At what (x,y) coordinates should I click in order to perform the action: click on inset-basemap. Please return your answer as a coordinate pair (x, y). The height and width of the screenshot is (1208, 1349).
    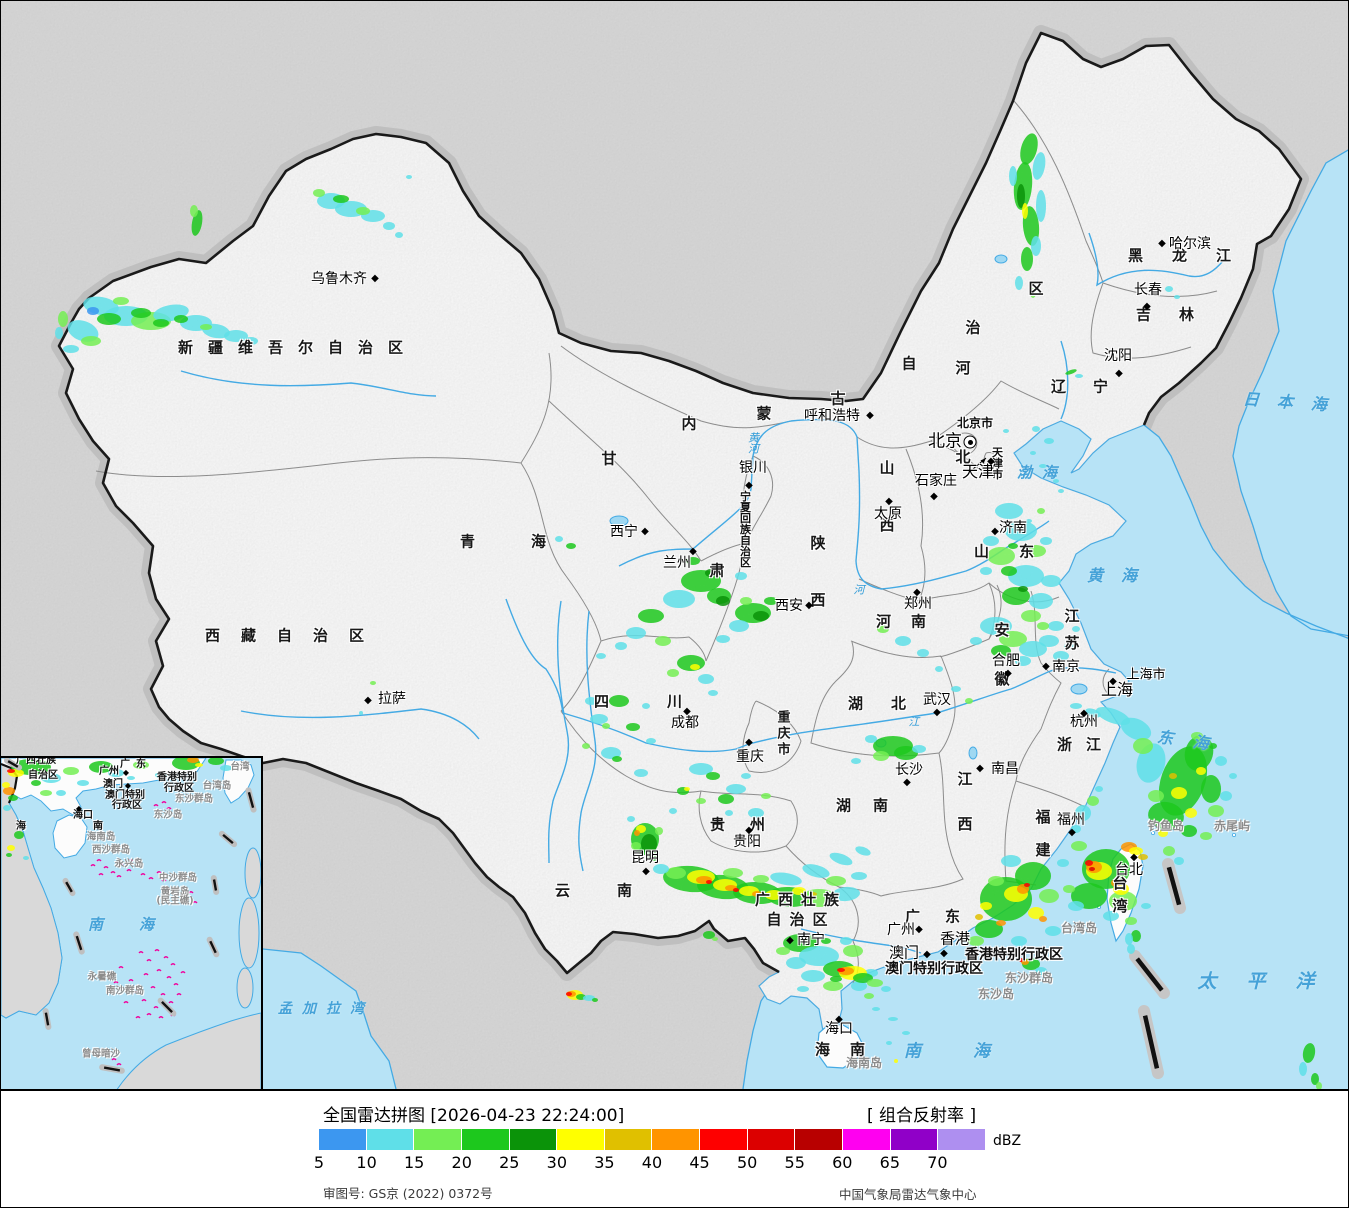
    Looking at the image, I should click on (131, 923).